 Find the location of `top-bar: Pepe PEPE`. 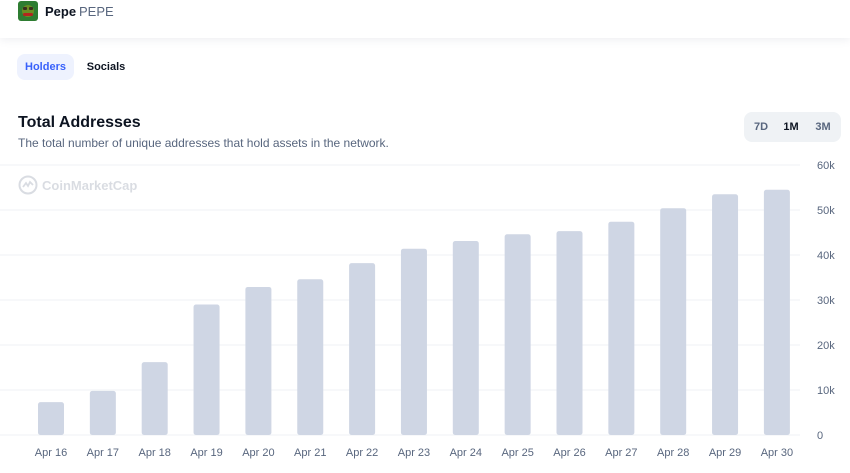

top-bar: Pepe PEPE is located at coordinates (425, 19).